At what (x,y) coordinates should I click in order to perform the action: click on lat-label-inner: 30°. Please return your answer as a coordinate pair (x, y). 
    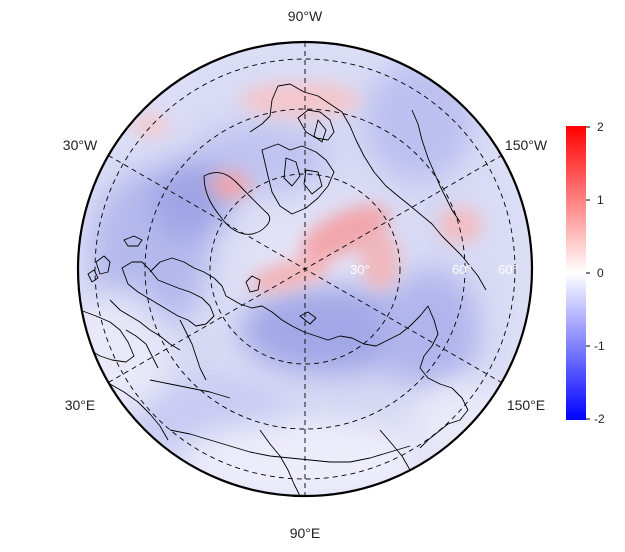
    Looking at the image, I should click on (360, 269).